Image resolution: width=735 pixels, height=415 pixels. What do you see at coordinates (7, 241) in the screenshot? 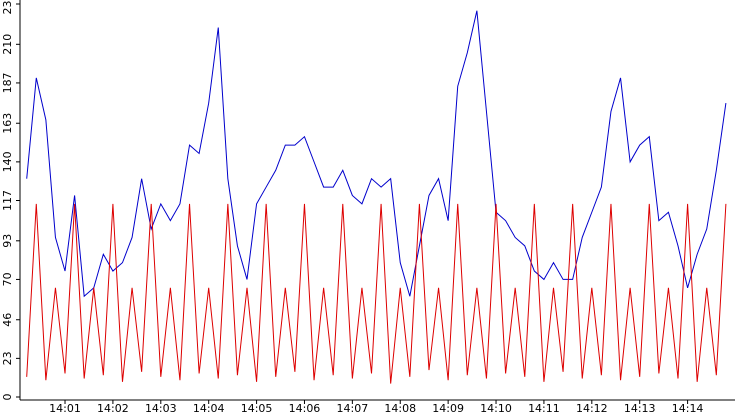
I see `y-tick-label: 93` at bounding box center [7, 241].